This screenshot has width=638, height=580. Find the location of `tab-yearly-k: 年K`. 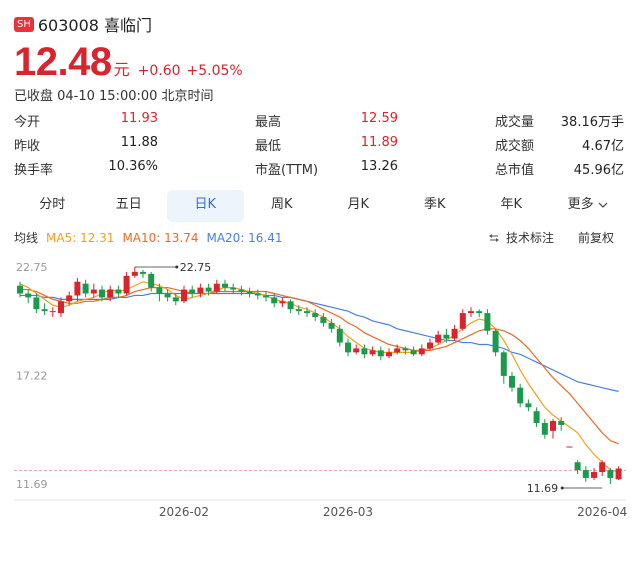

tab-yearly-k: 年K is located at coordinates (511, 206).